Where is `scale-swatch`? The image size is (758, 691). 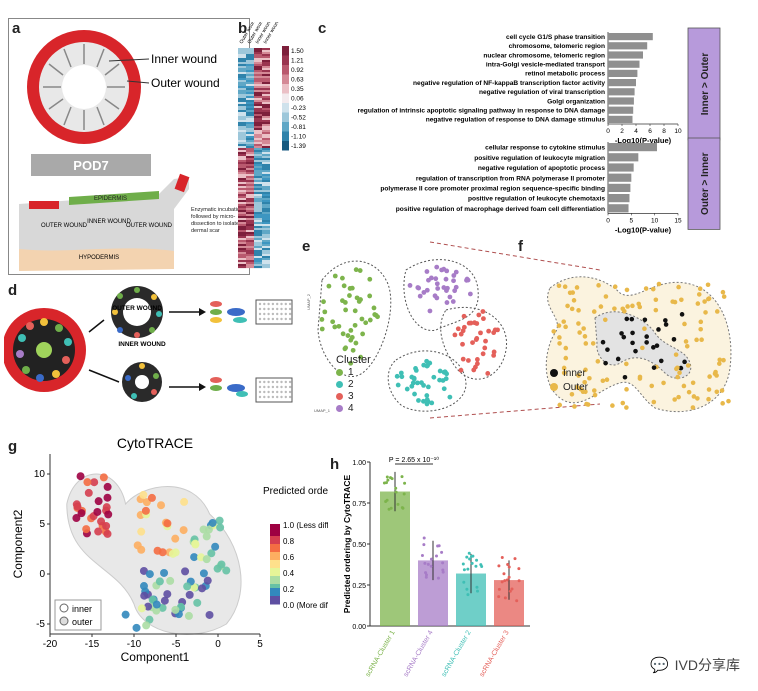 scale-swatch is located at coordinates (285, 117).